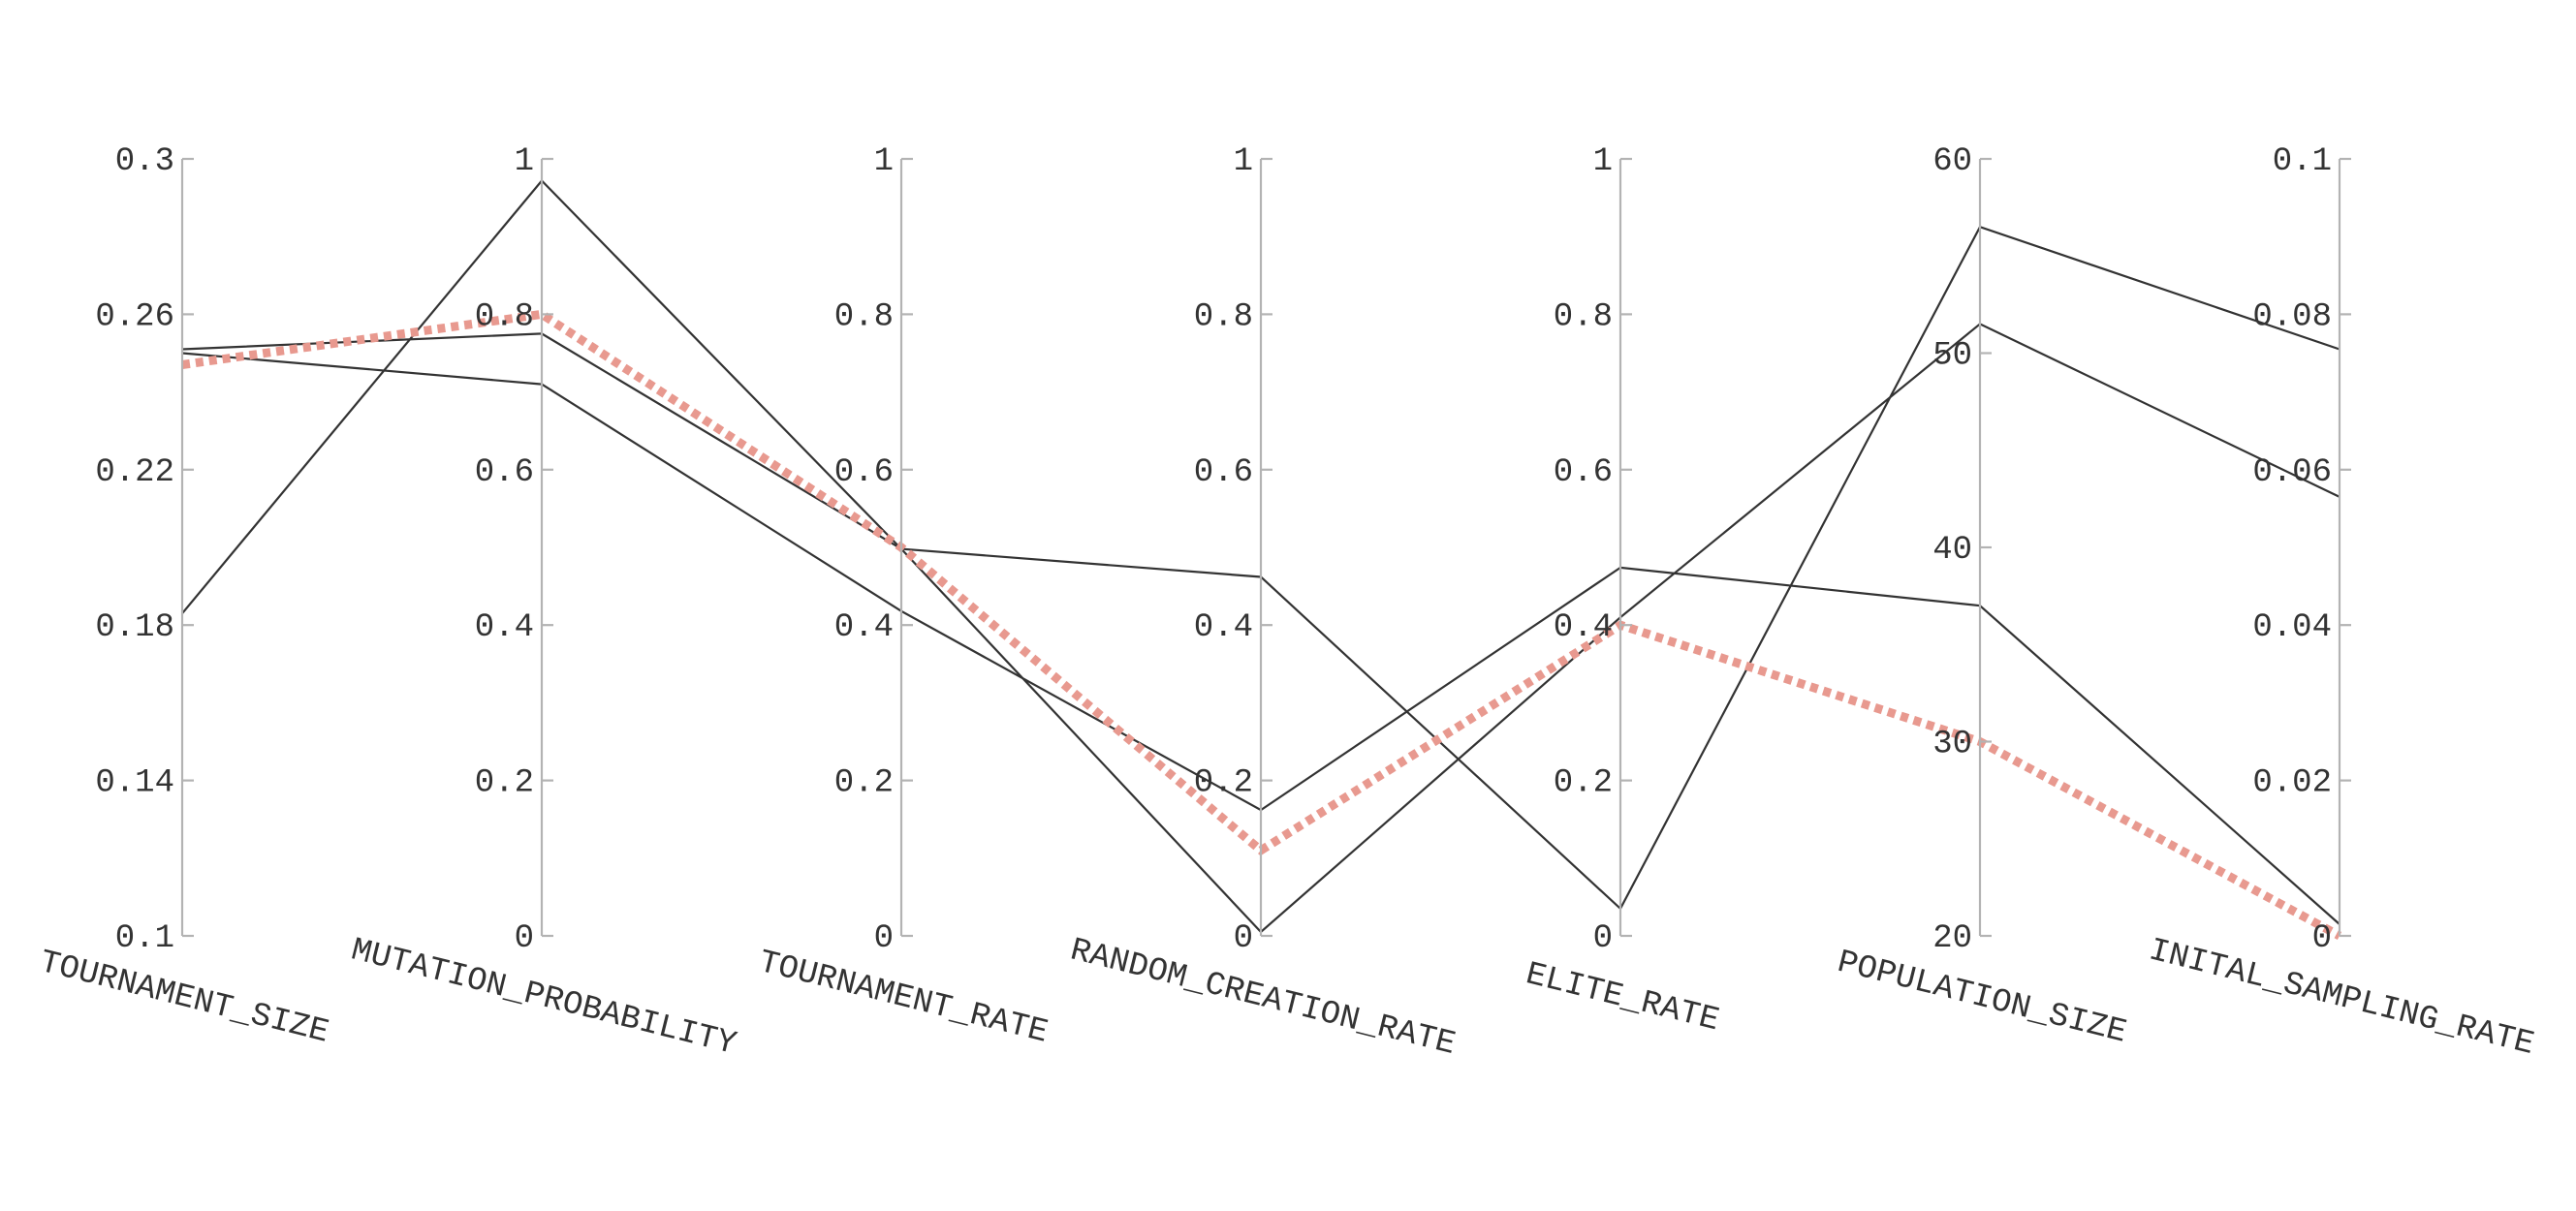 The image size is (2576, 1211). Describe the element at coordinates (1952, 938) in the screenshot. I see `tick-label: 20` at that location.